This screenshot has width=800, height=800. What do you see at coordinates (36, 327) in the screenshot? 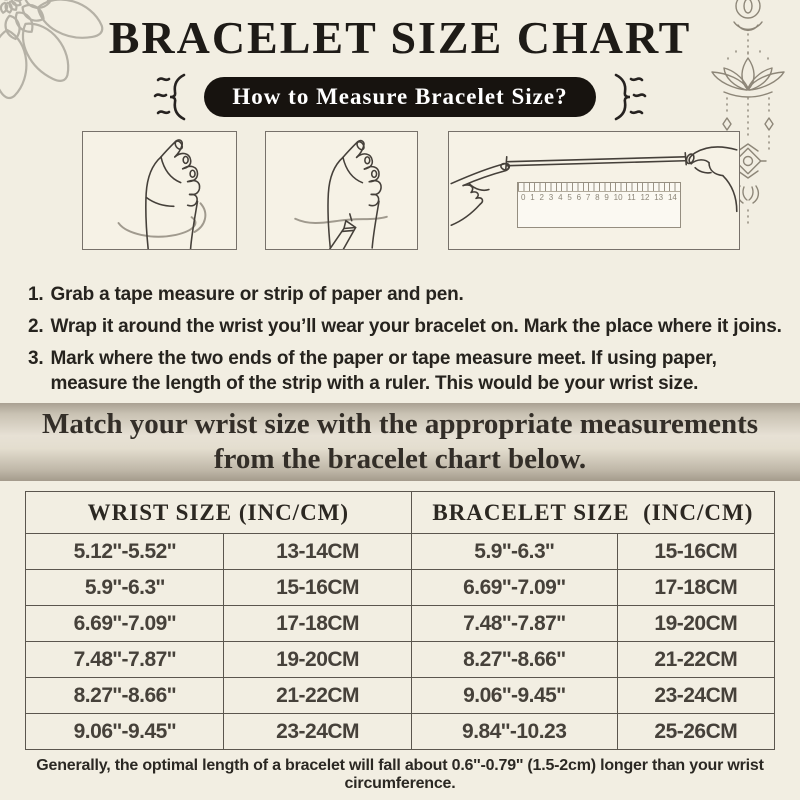
I see `step-number: 2.` at bounding box center [36, 327].